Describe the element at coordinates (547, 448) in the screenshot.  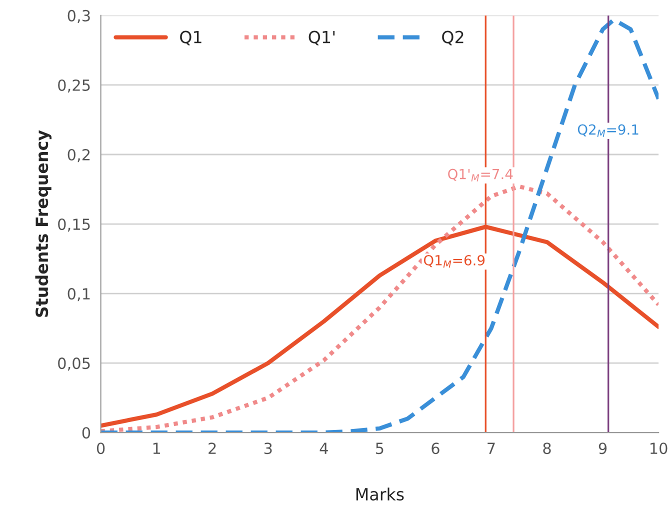
I see `x-tick-label: 8` at that location.